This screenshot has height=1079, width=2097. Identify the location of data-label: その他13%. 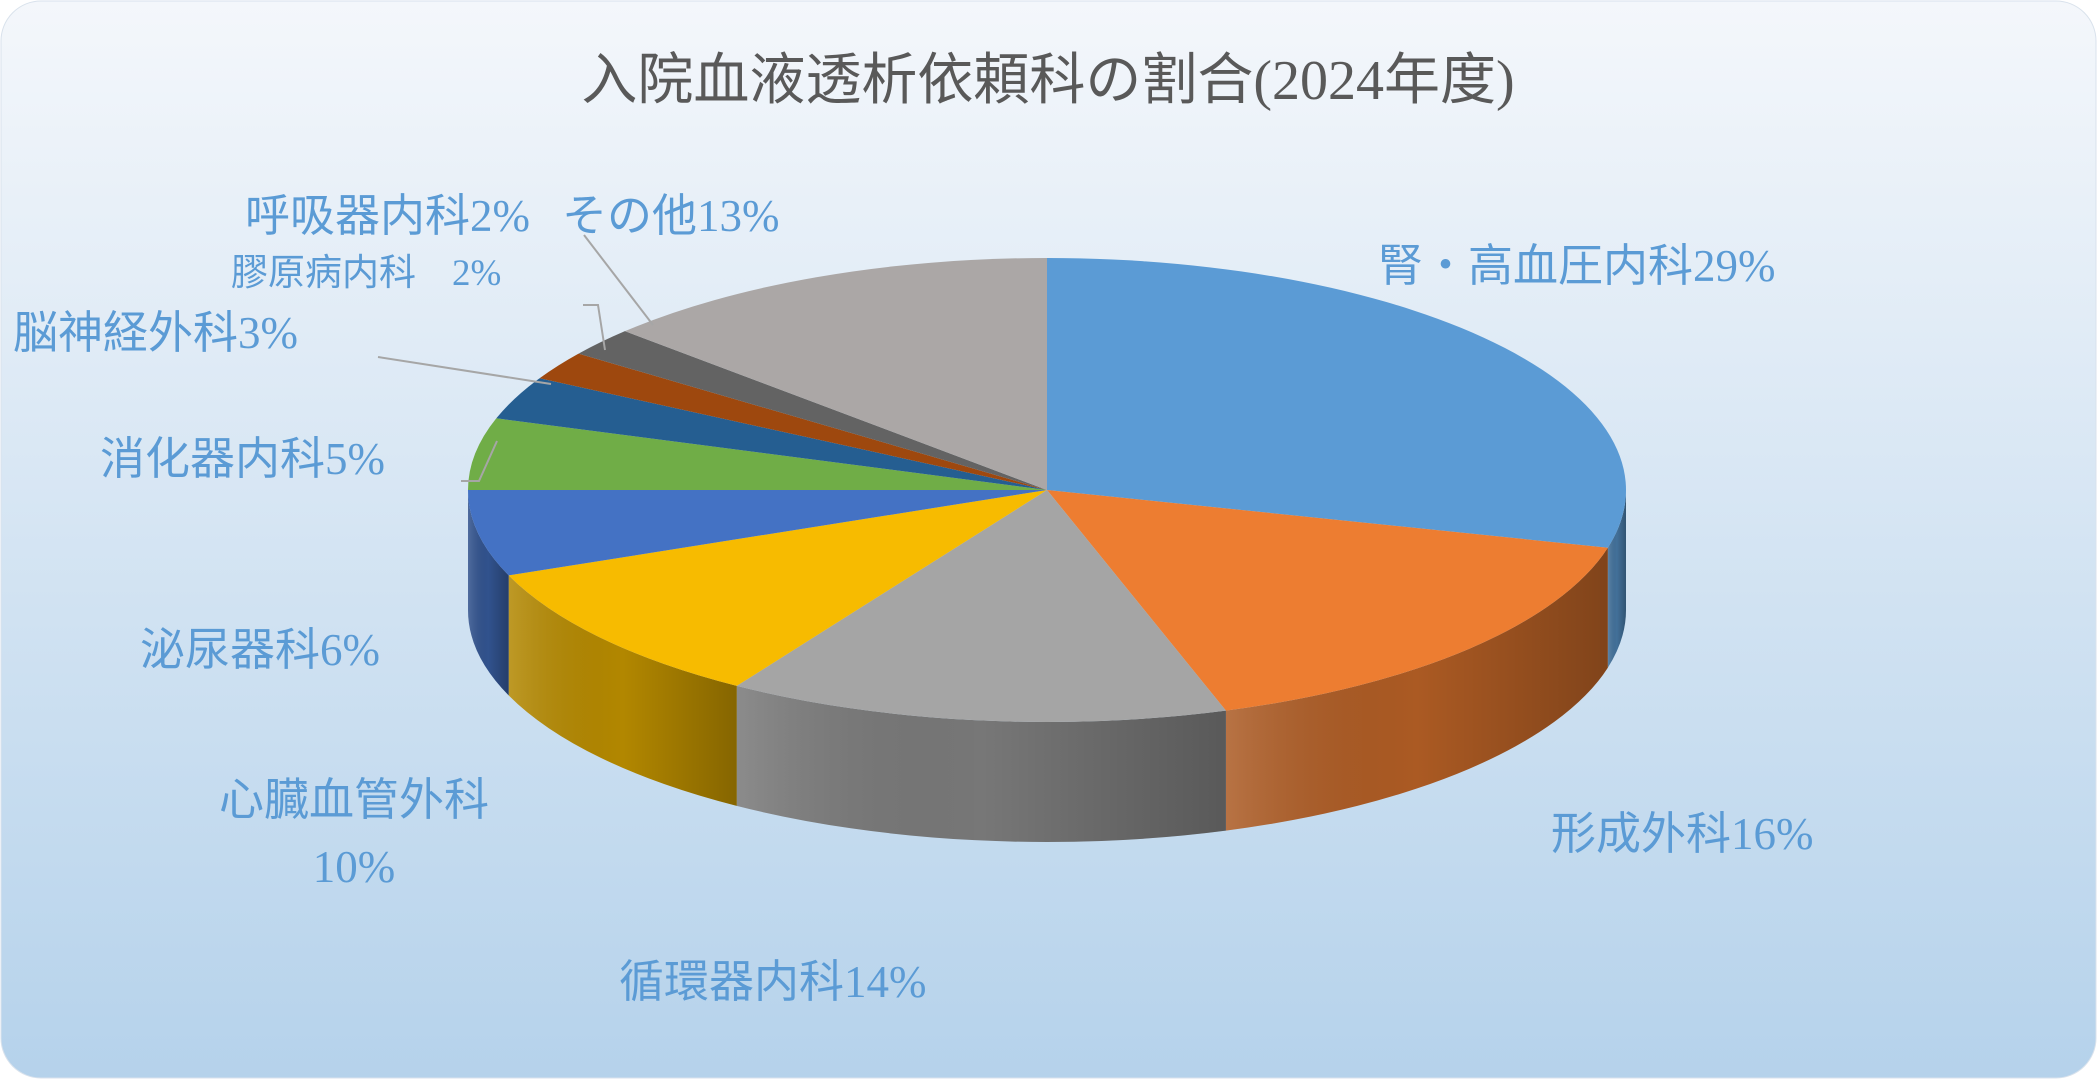
(671, 216).